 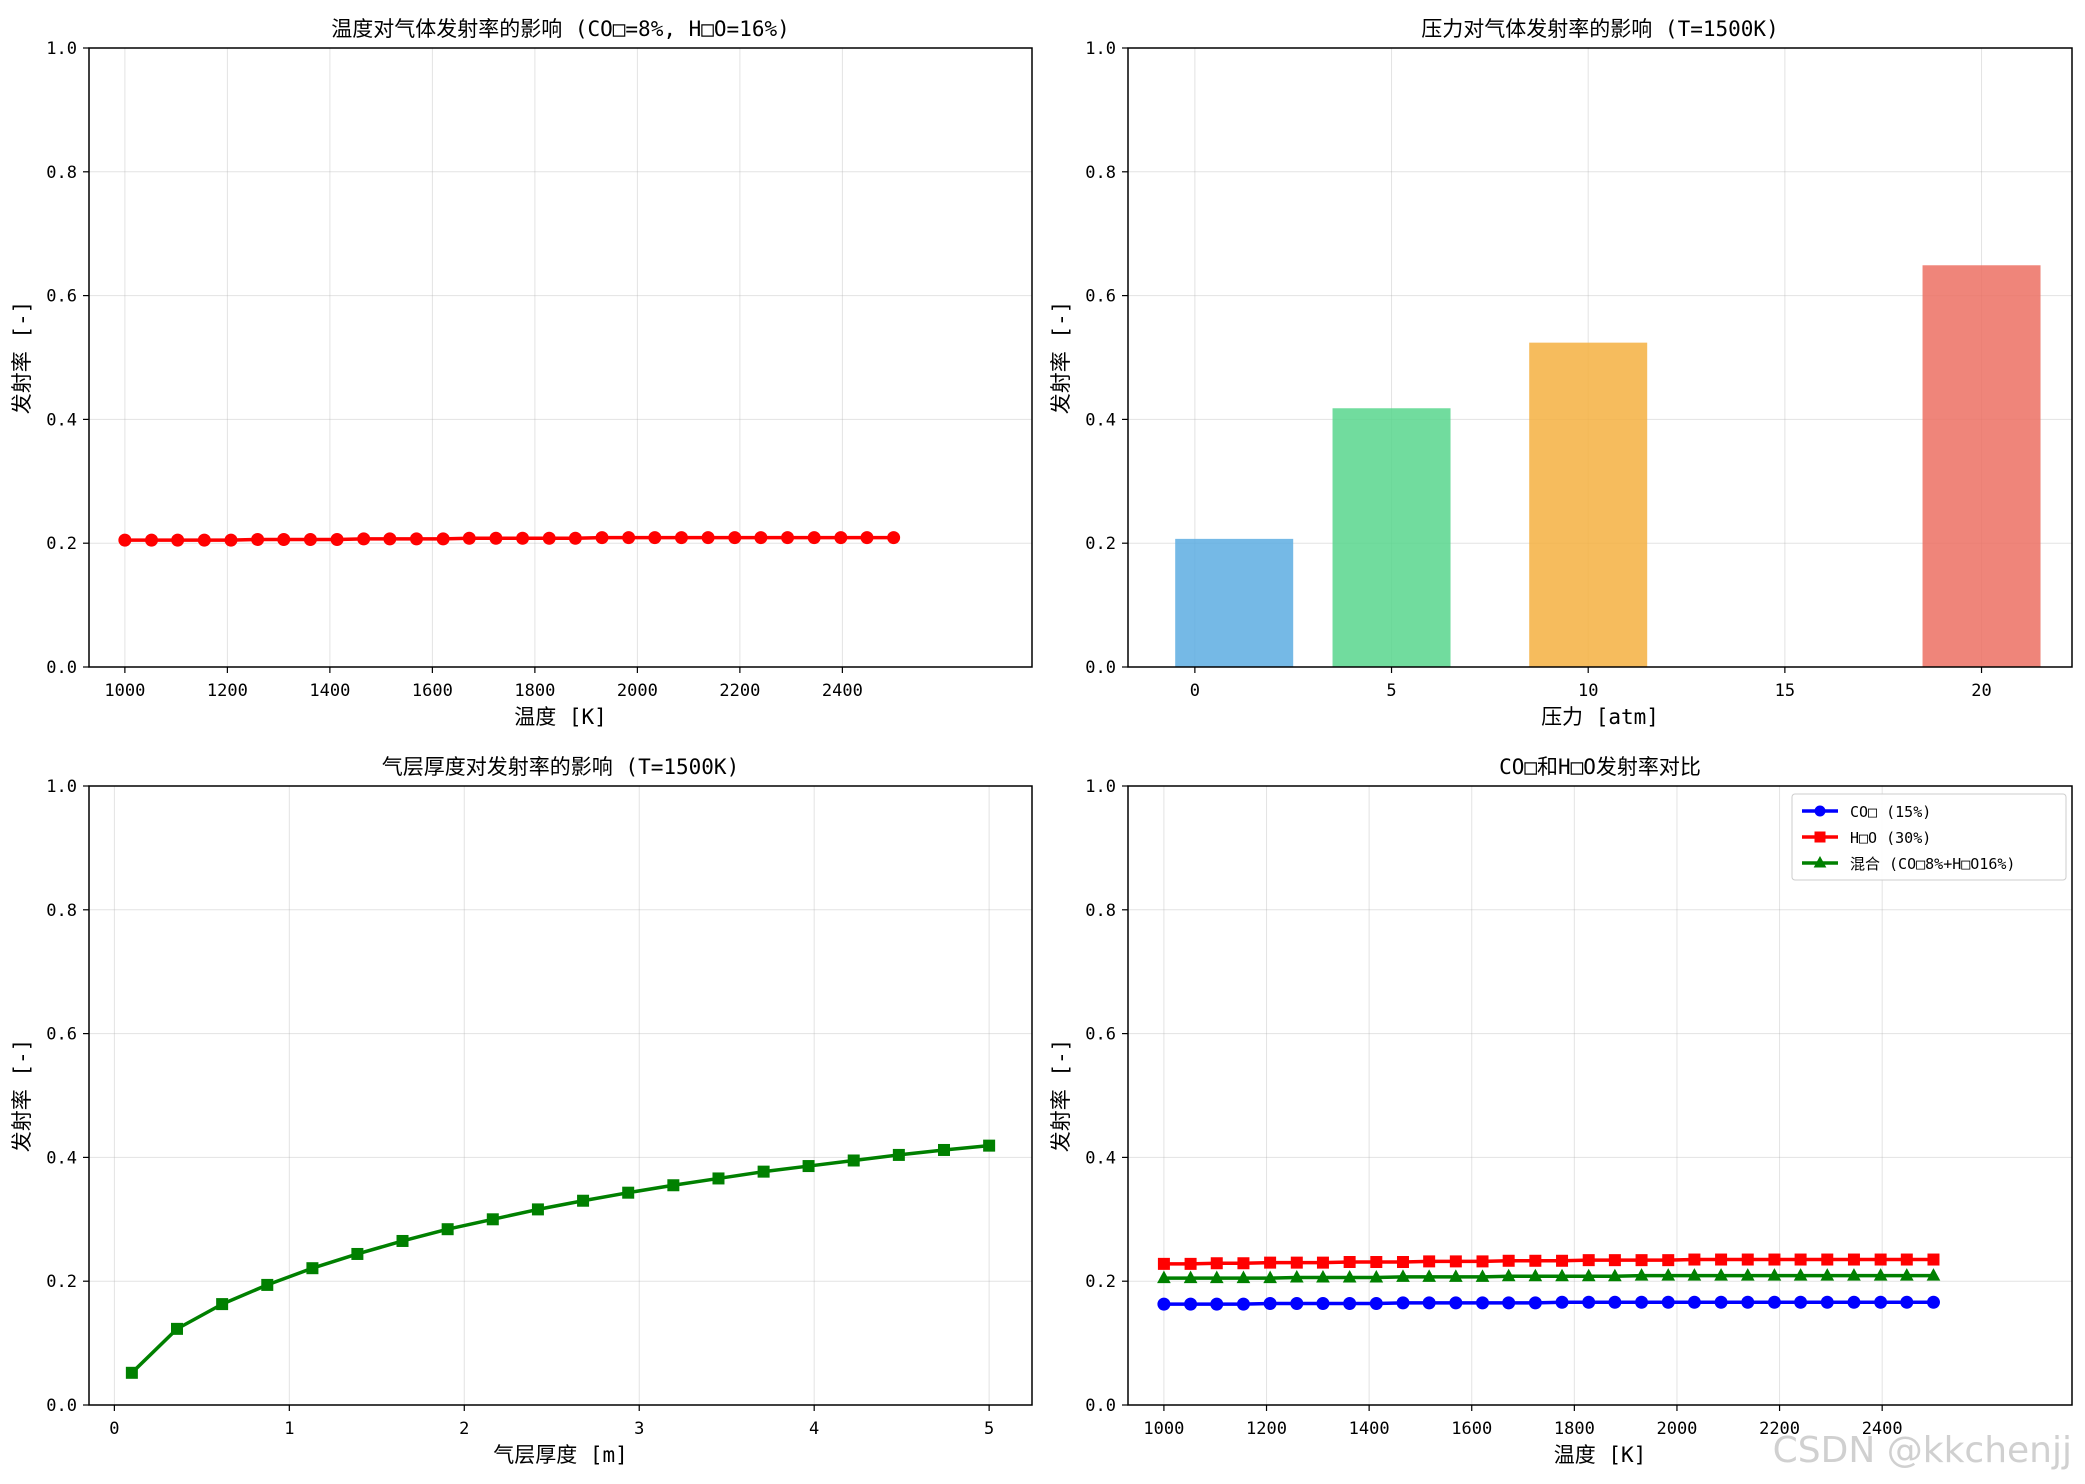 I want to click on watermark: CSDN @kkchenjj, so click(x=1922, y=1450).